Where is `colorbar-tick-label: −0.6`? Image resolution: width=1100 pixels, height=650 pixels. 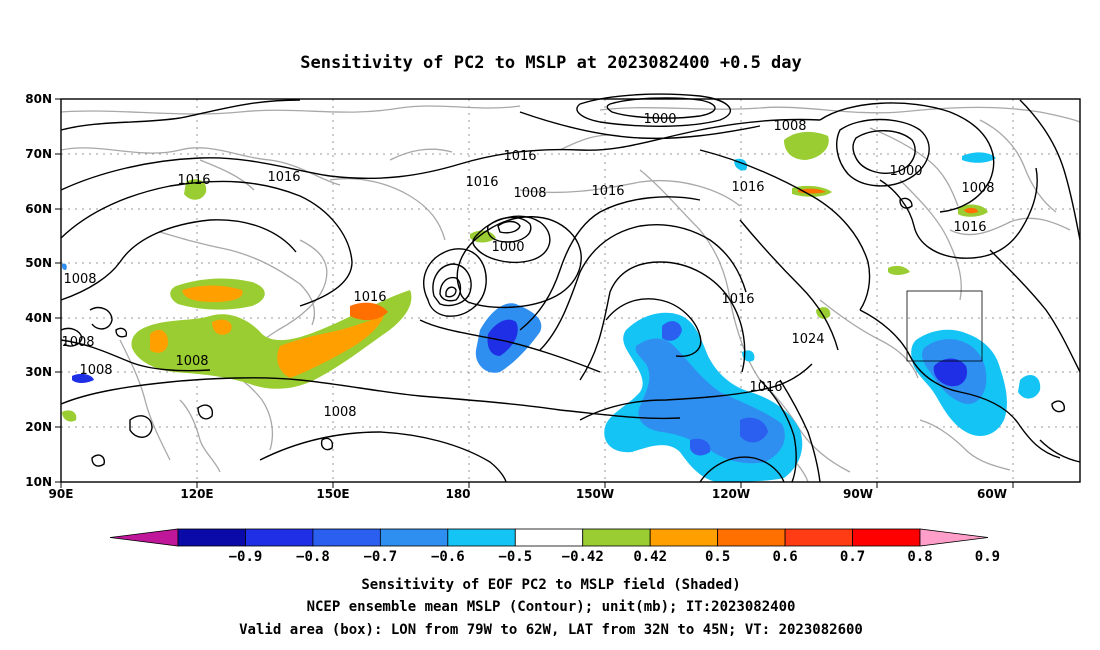
colorbar-tick-label: −0.6 is located at coordinates (448, 557).